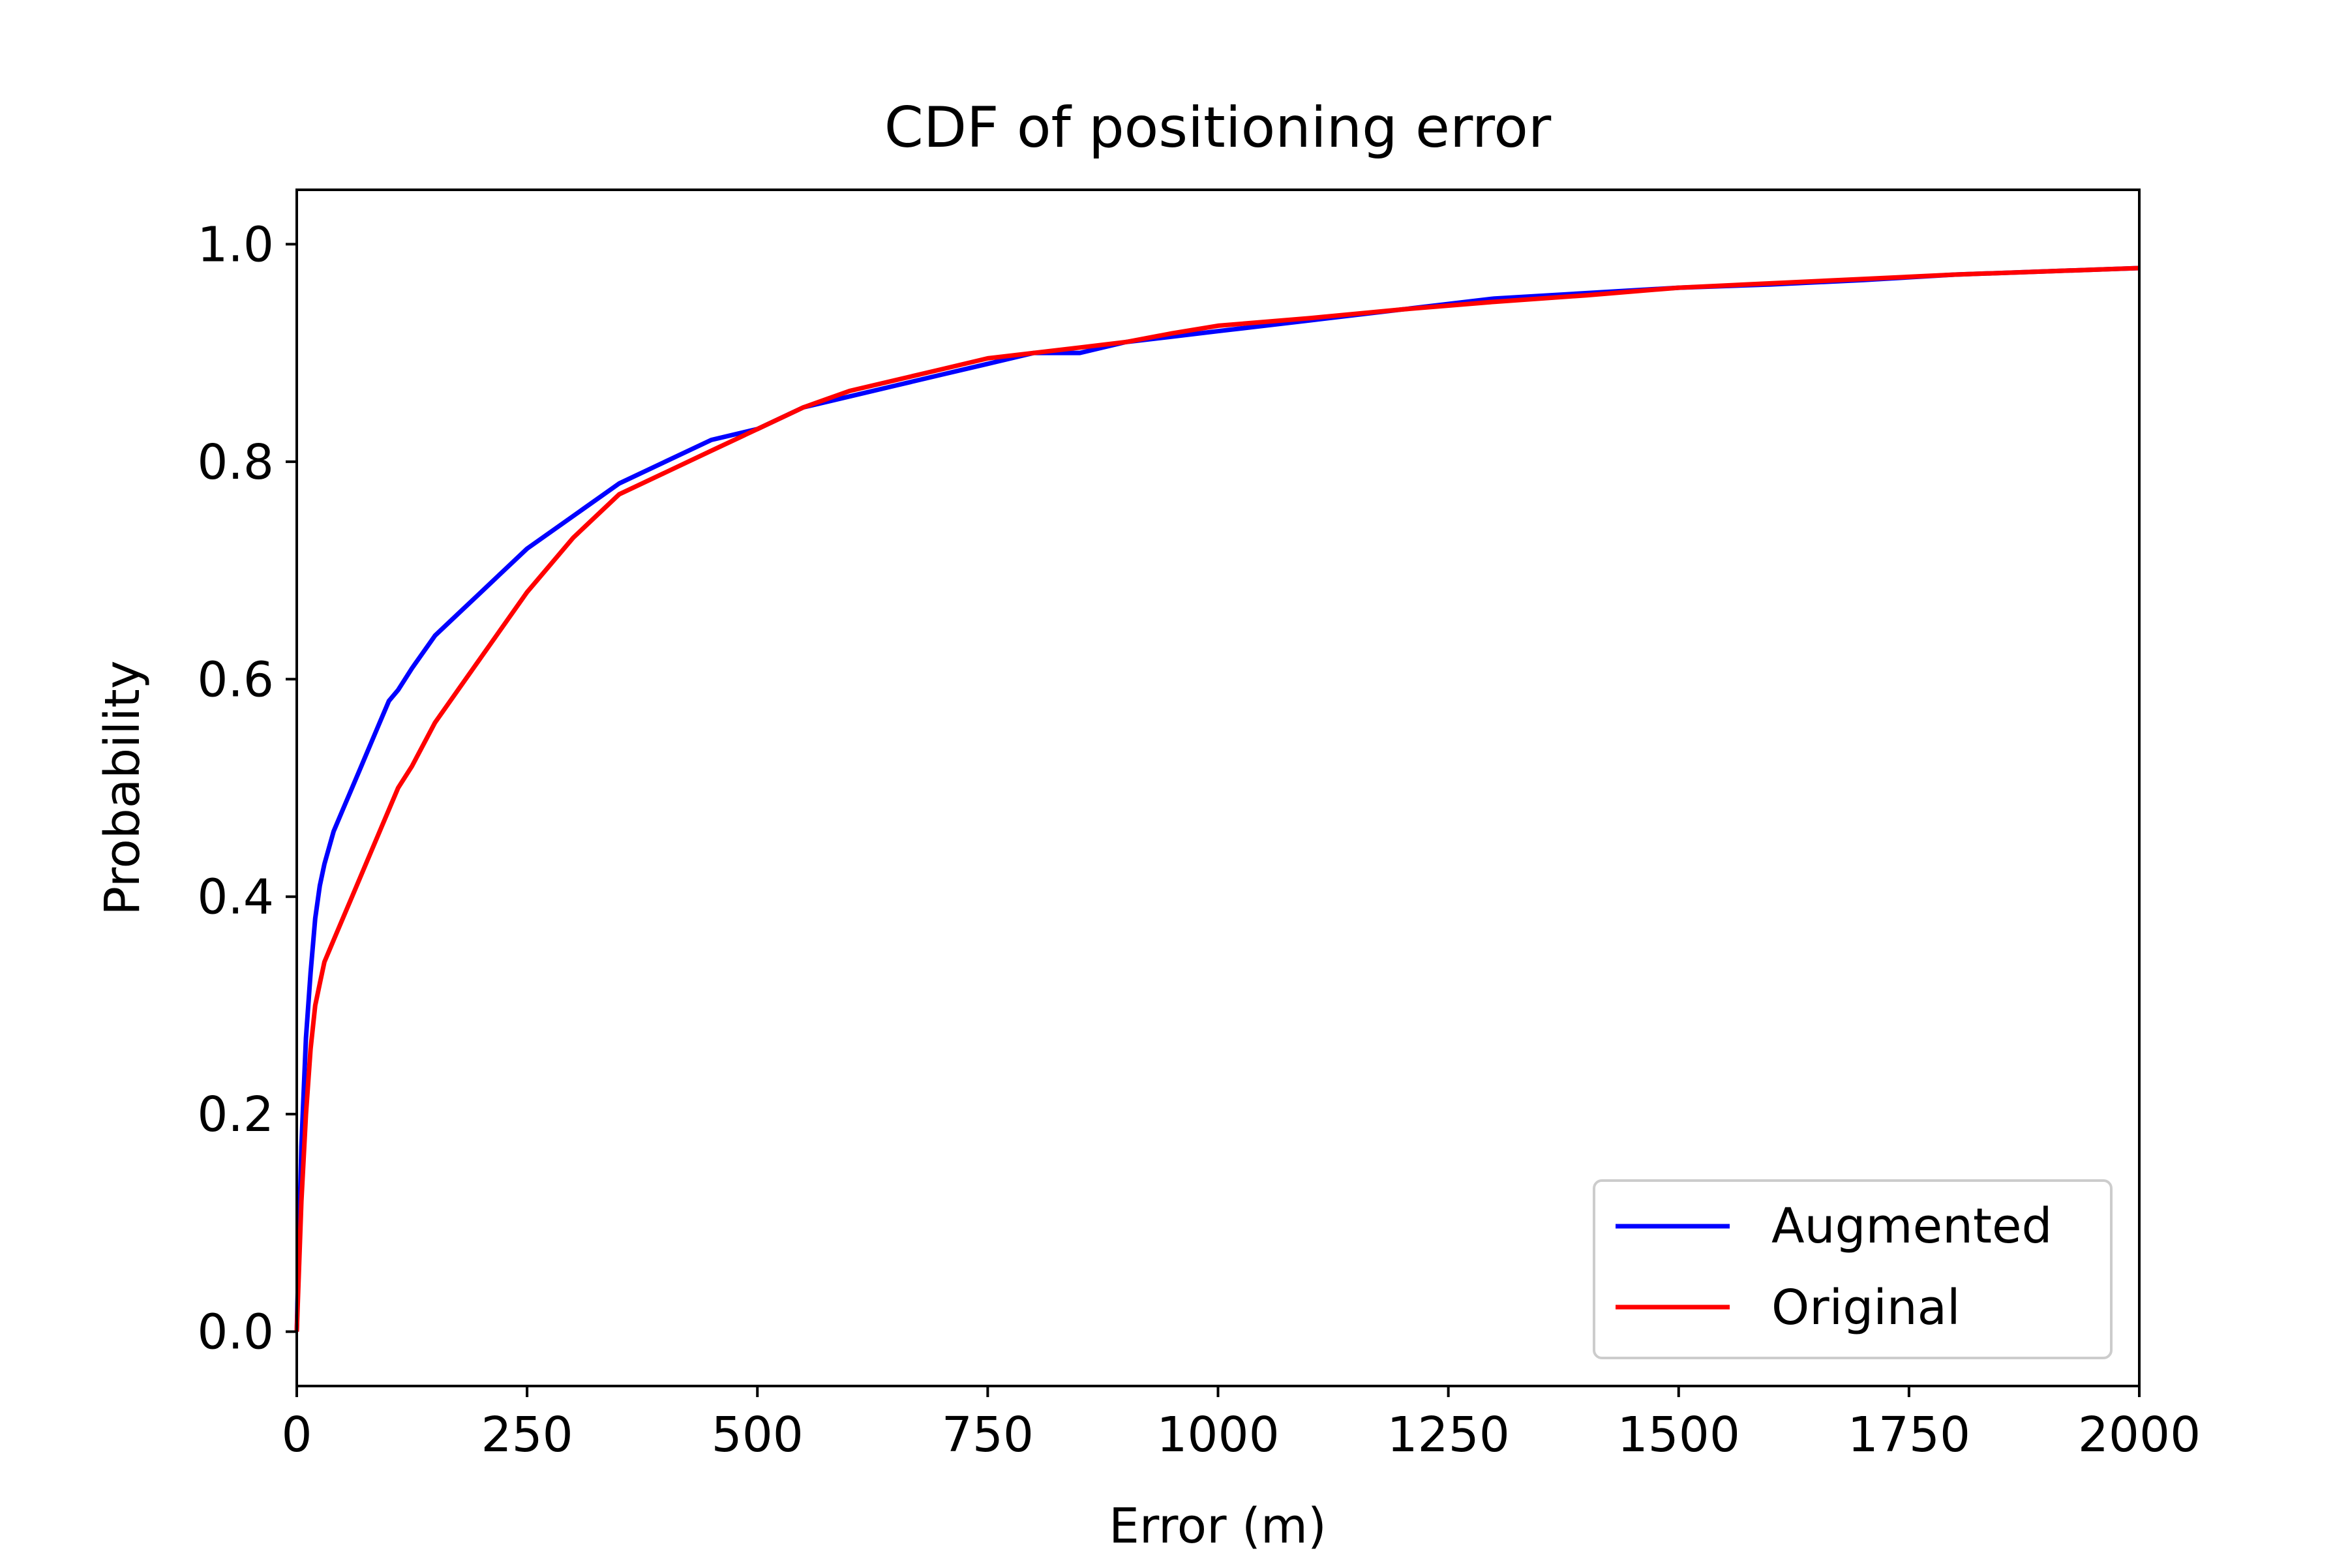 This screenshot has width=2348, height=1568. I want to click on y-tick-label: 0.8, so click(236, 462).